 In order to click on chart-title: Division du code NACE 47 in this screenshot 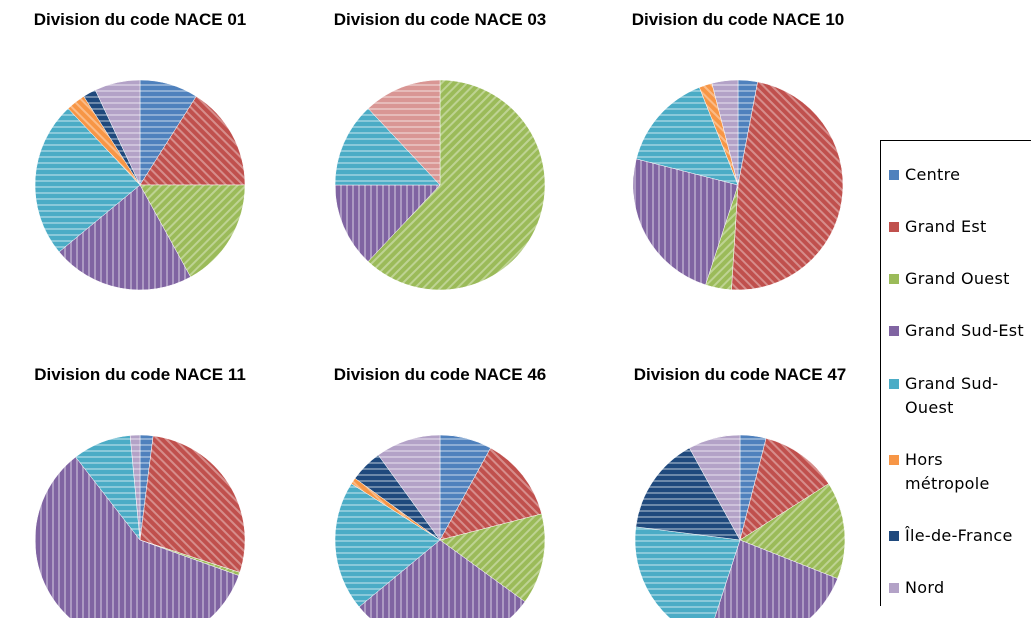, I will do `click(740, 374)`.